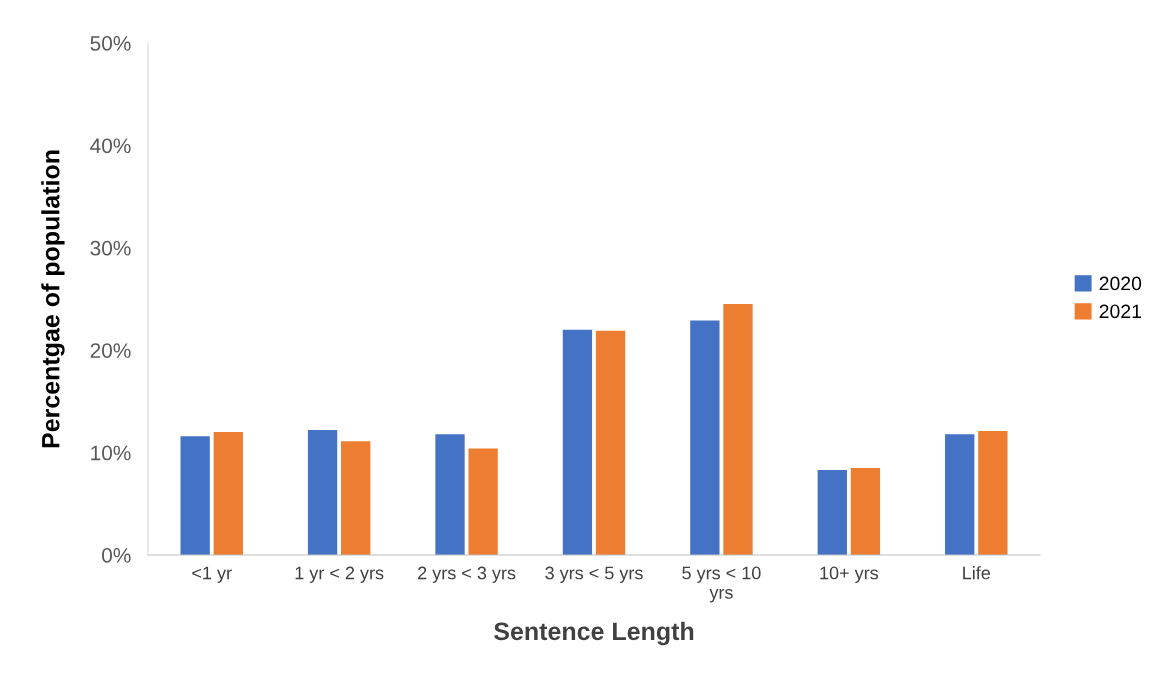  What do you see at coordinates (110, 146) in the screenshot?
I see `y-tick-label: 40%` at bounding box center [110, 146].